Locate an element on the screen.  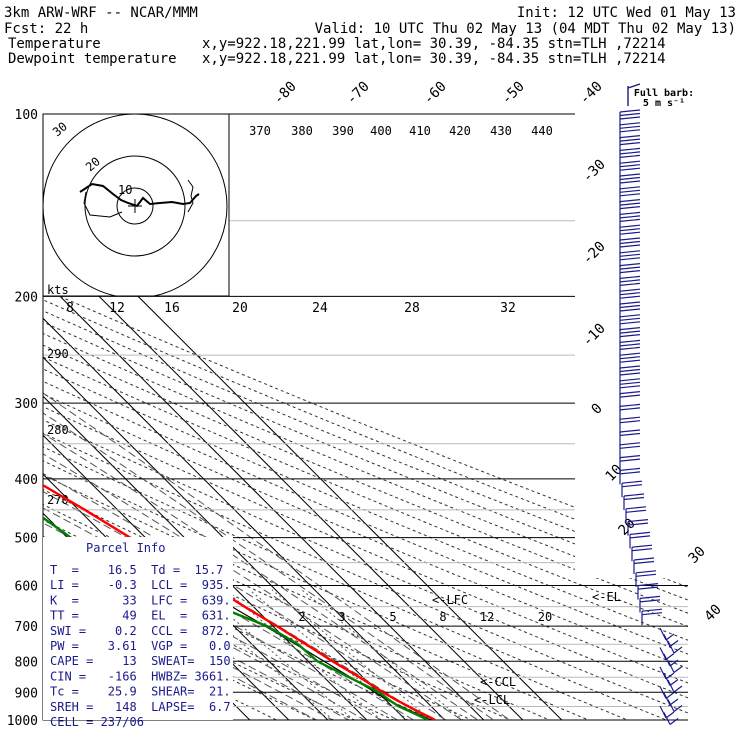
speed-axis-label: 20 is located at coordinates (240, 308).